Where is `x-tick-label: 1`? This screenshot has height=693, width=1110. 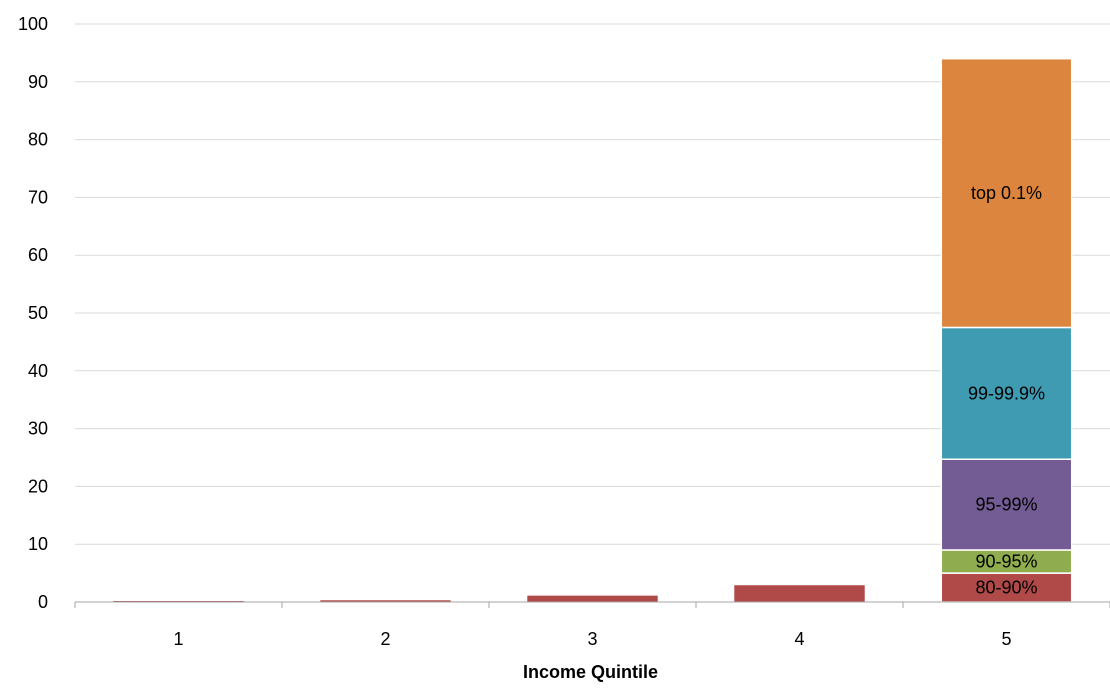 x-tick-label: 1 is located at coordinates (178, 639).